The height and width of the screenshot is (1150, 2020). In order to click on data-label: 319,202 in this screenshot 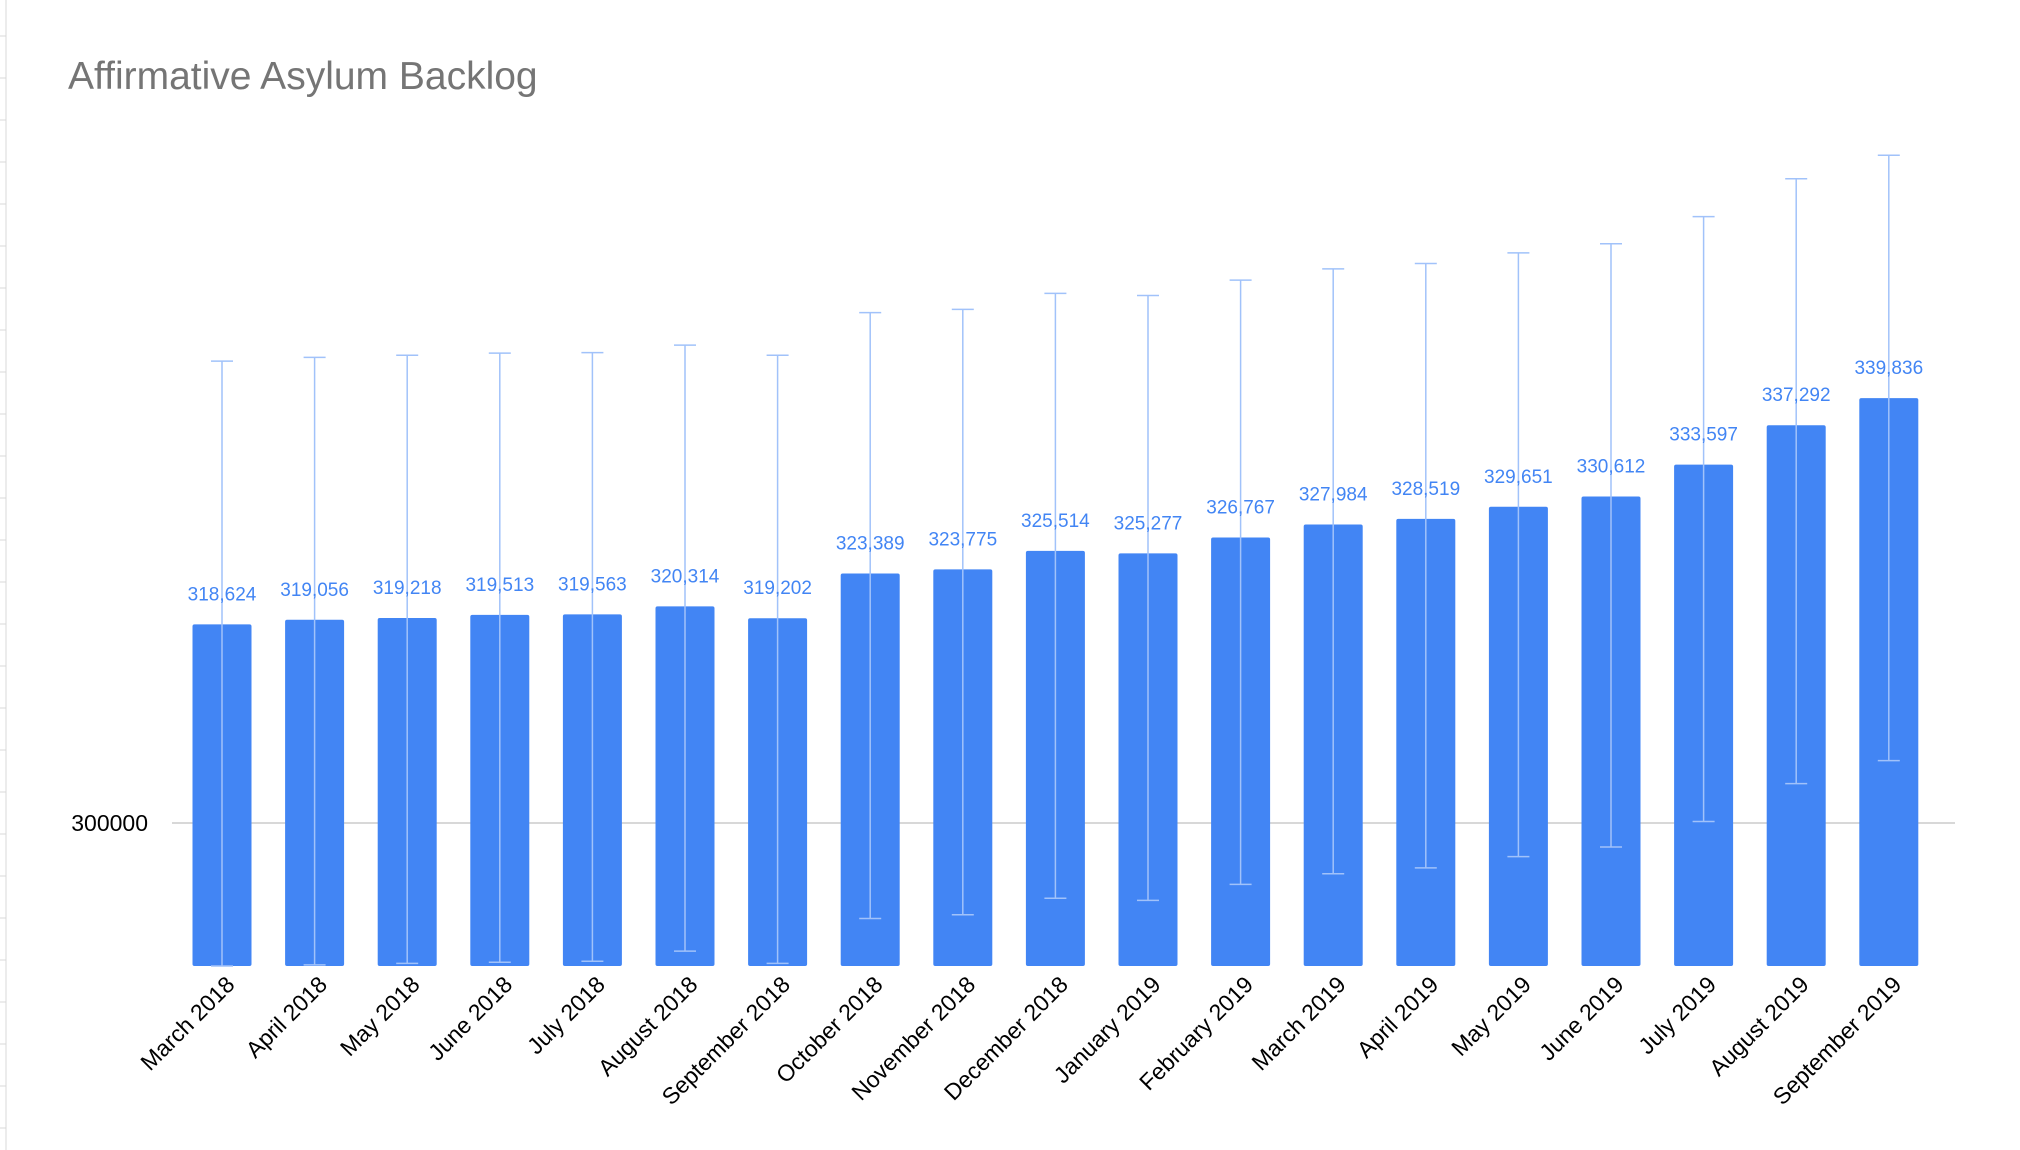, I will do `click(777, 588)`.